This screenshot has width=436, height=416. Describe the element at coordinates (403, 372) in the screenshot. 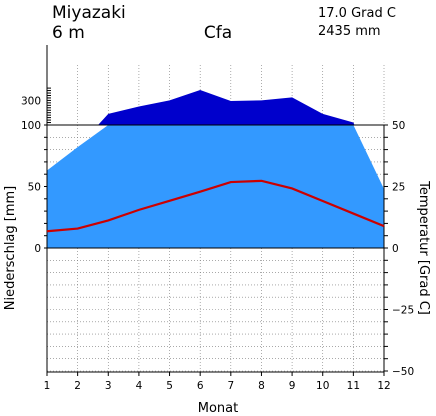

I see `right-tick-label: −50` at that location.